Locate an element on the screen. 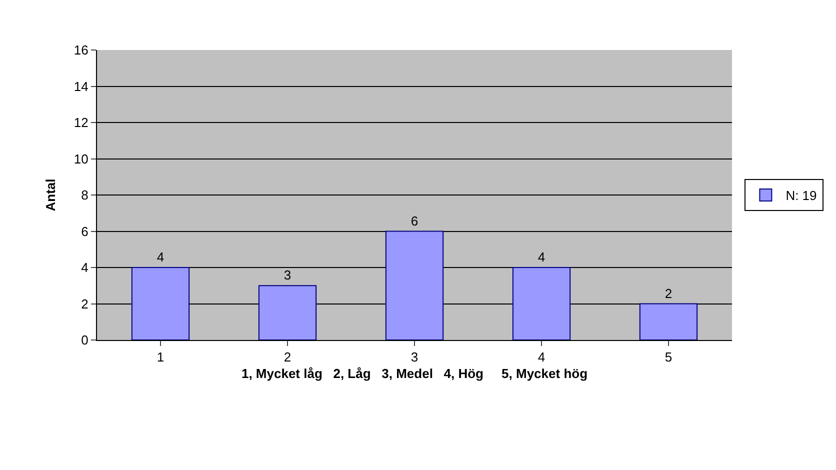 This screenshot has width=836, height=470. x-axis-title: 1, Mycket låg 2, Låg 3, Medel 4, Hög 5, Mycket hög is located at coordinates (414, 374).